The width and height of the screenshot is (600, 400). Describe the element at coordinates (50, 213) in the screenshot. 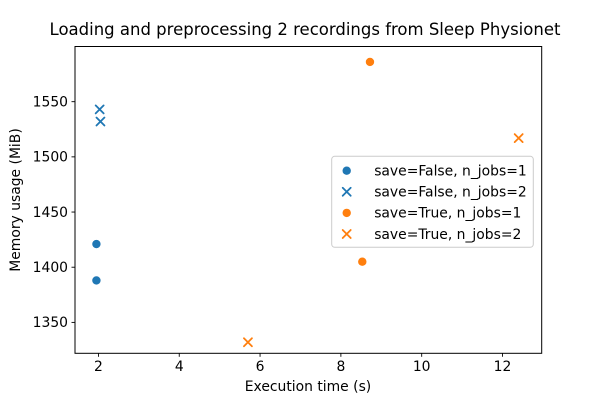

I see `y-tick-label: 1450` at that location.